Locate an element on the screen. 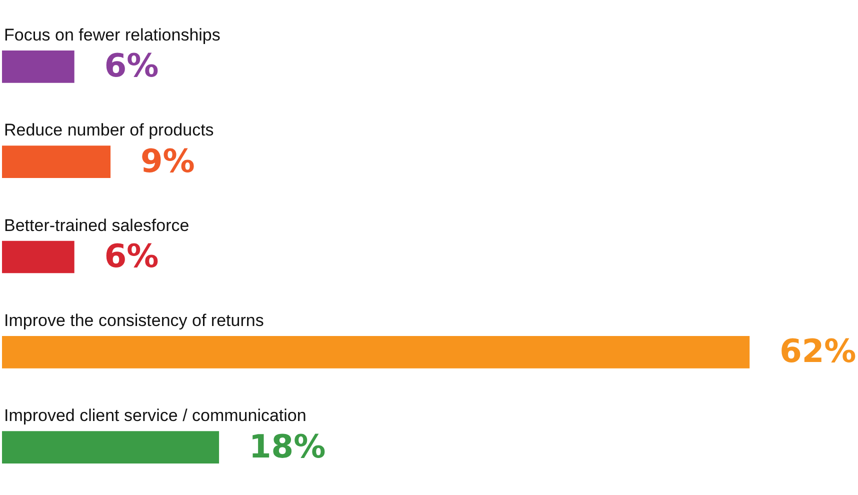 Image resolution: width=858 pixels, height=495 pixels. data-label: 18% is located at coordinates (287, 446).